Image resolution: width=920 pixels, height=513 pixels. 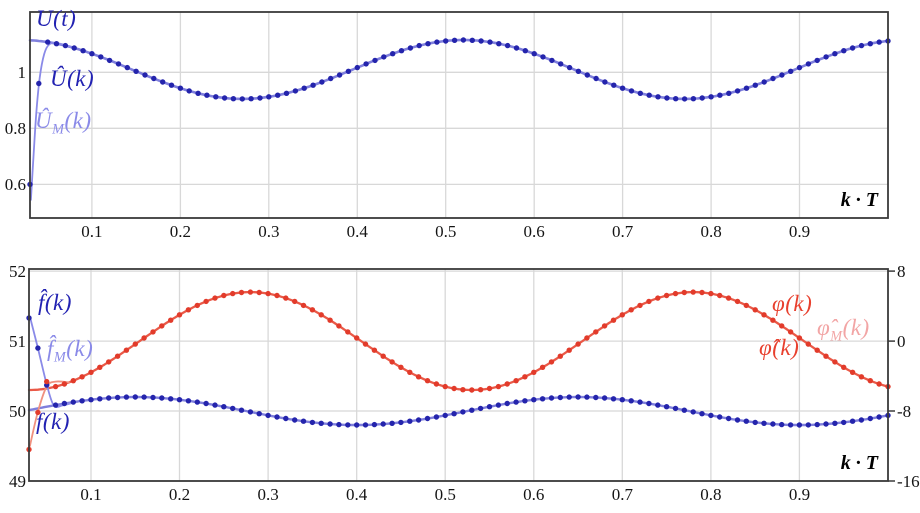 I want to click on y-tick-label: 49, so click(x=17, y=481).